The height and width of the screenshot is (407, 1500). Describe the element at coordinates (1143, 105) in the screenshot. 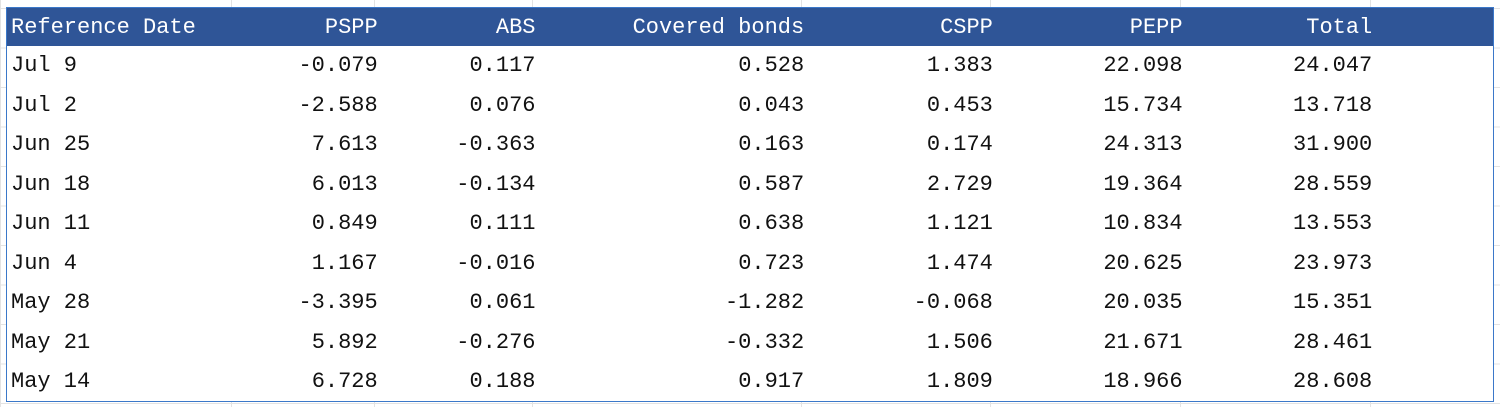

I see `cell-pepp: 15.734` at that location.